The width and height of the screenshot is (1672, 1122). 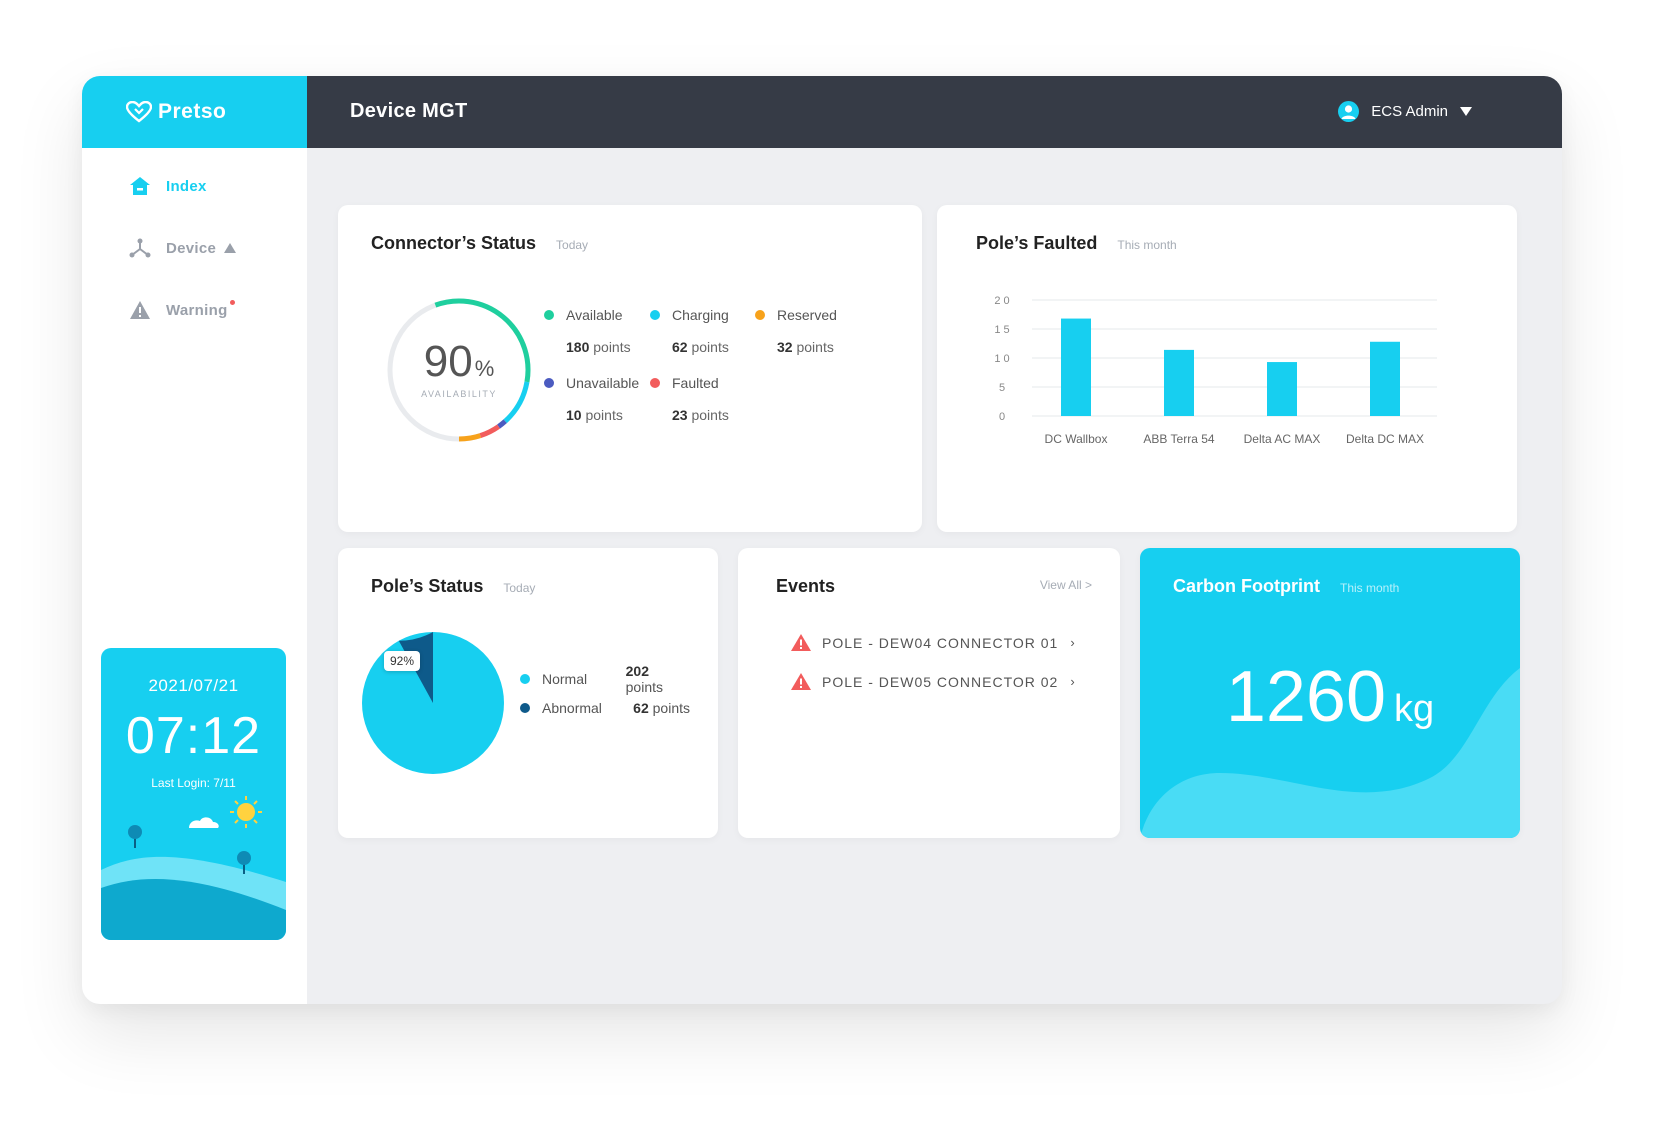 What do you see at coordinates (1385, 439) in the screenshot?
I see `x-tick-label: Delta DC MAX` at bounding box center [1385, 439].